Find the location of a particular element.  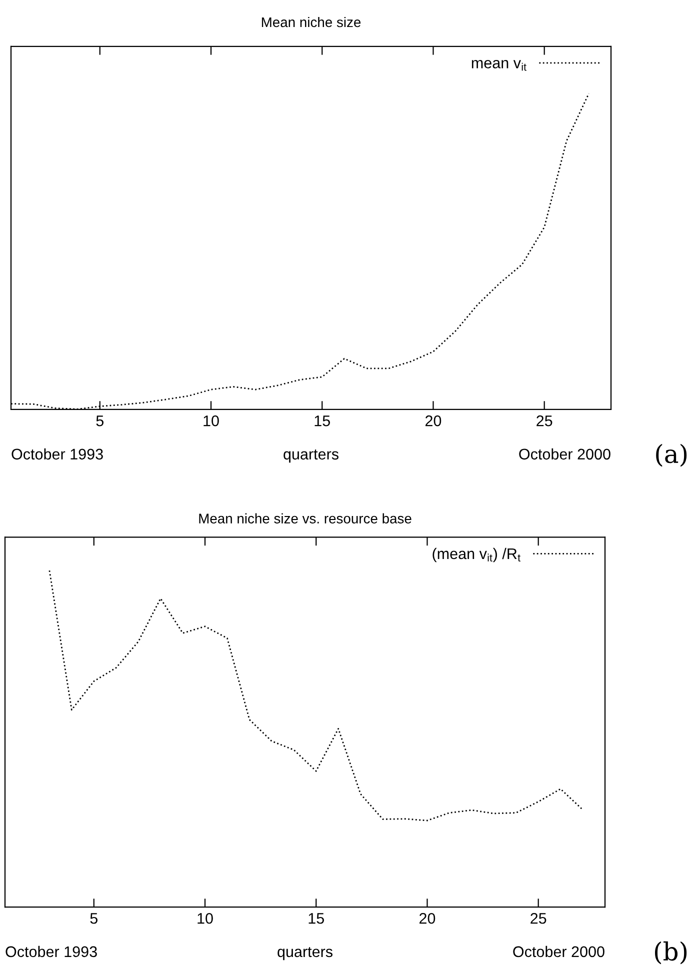

legend-label: mean v$_{it}$ is located at coordinates (499, 65).